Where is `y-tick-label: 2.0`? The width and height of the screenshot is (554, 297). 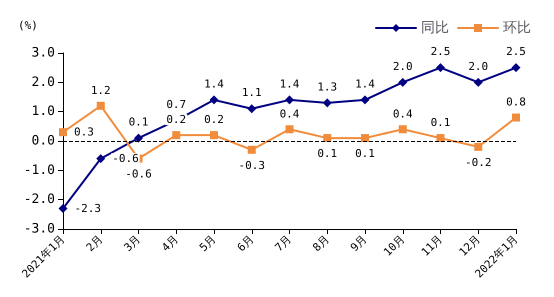
y-tick-label: 2.0 is located at coordinates (43, 82).